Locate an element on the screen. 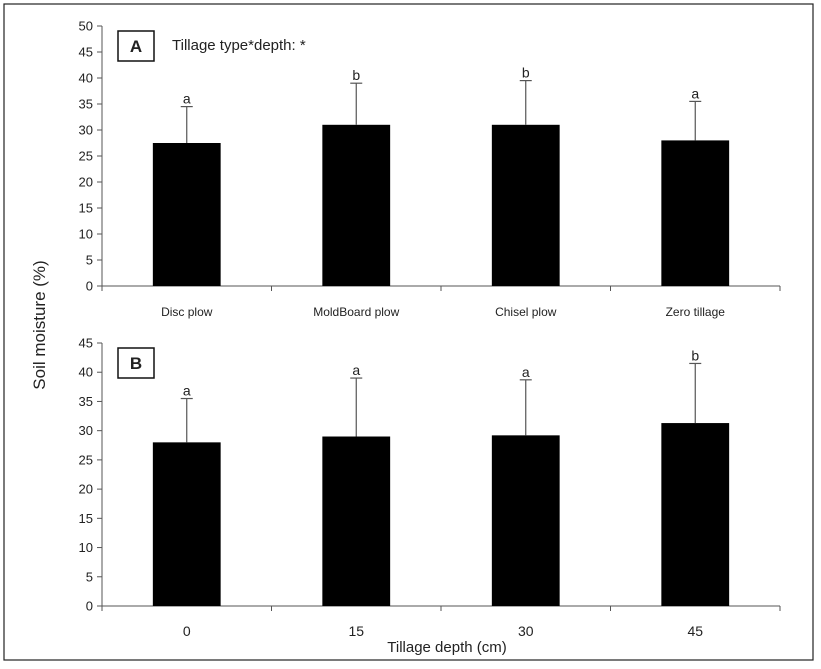 The image size is (821, 669). panel-b-y-tick-label: 0 is located at coordinates (89, 606).